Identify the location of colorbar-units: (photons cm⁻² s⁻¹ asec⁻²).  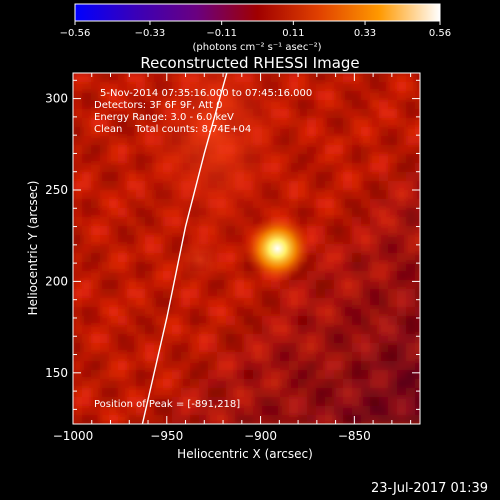
(256, 47).